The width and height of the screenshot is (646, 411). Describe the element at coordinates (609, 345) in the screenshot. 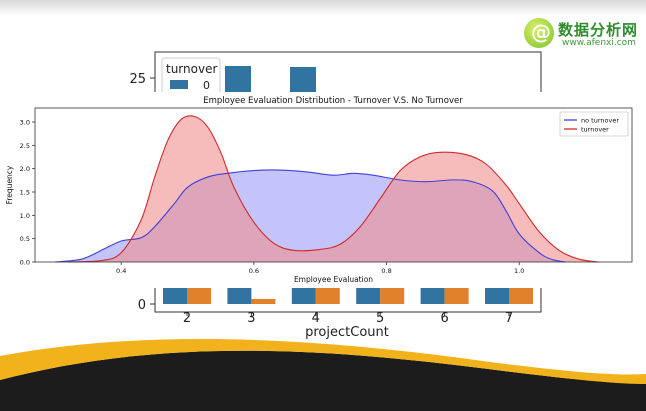

I see `swoosh-white-cut` at that location.